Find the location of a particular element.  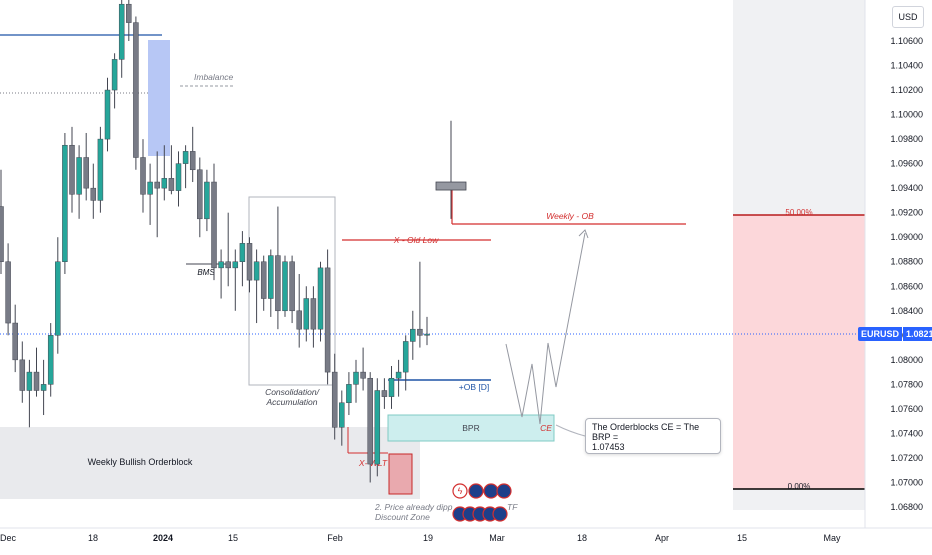

price-tick-label: 1.07600 is located at coordinates (906, 409).